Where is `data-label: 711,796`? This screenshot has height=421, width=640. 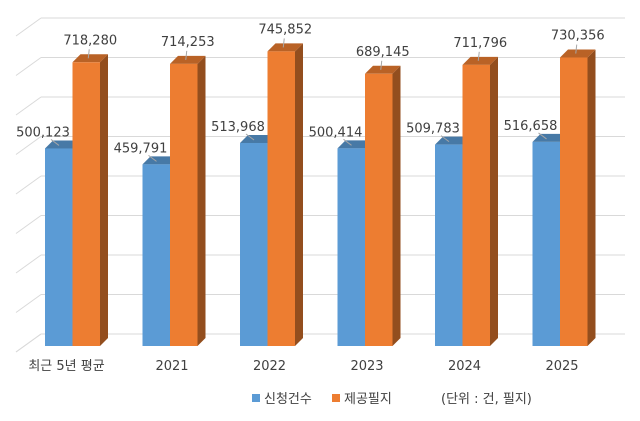 data-label: 711,796 is located at coordinates (480, 43).